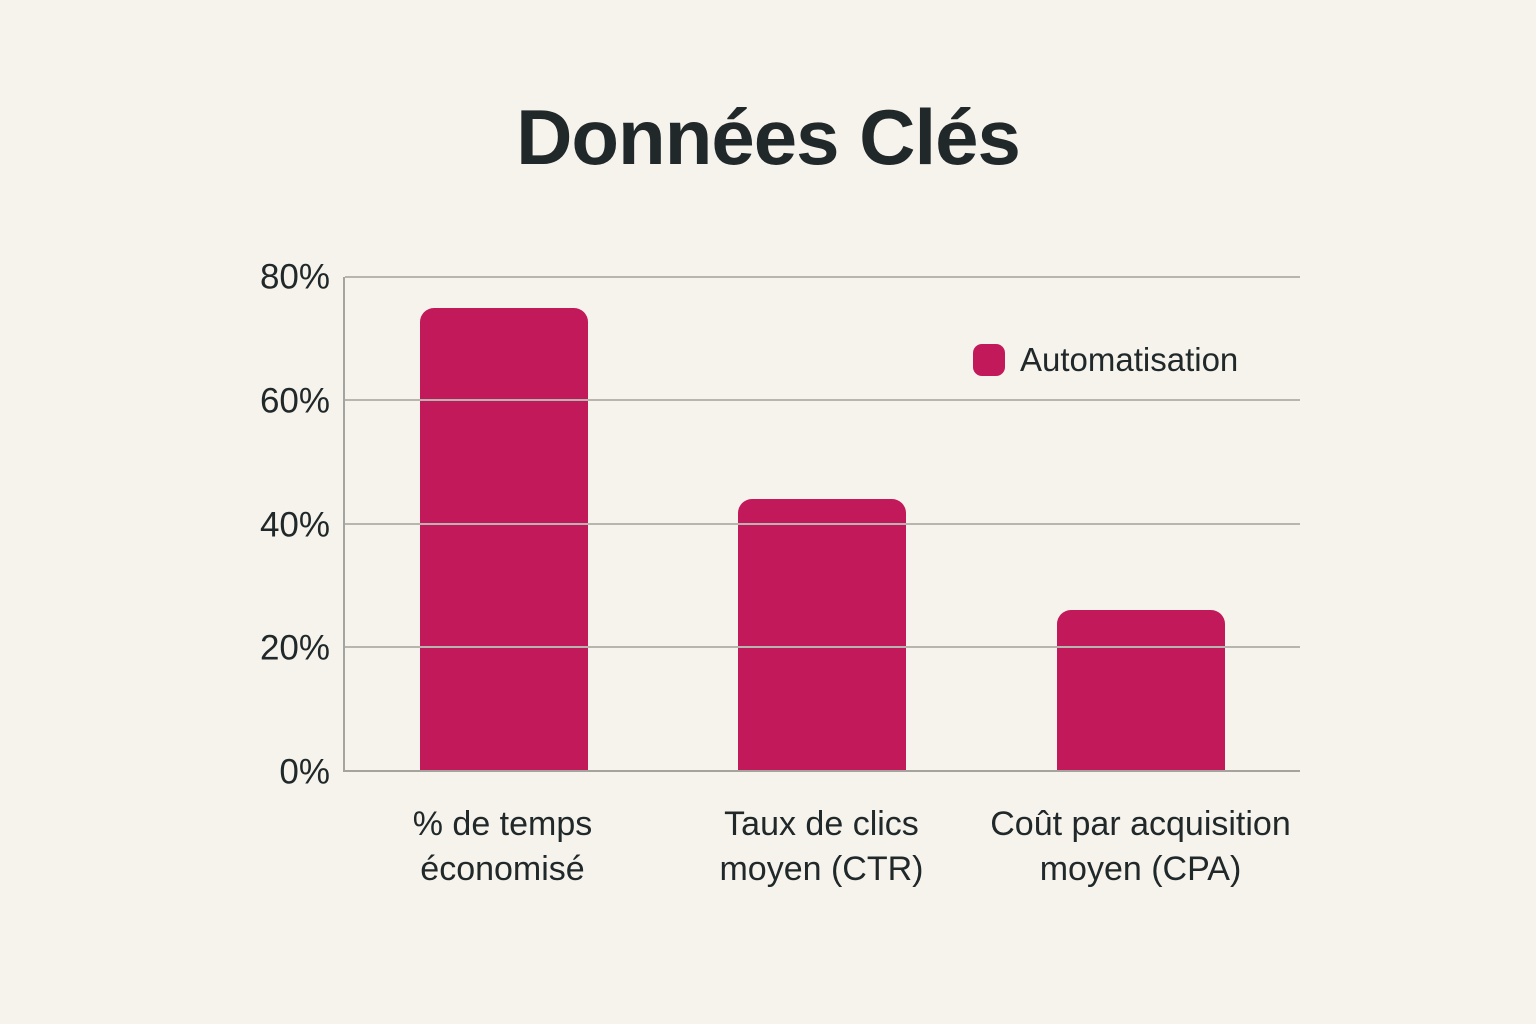 The image size is (1536, 1024). Describe the element at coordinates (304, 772) in the screenshot. I see `y-axis-tick-label: 0%` at that location.